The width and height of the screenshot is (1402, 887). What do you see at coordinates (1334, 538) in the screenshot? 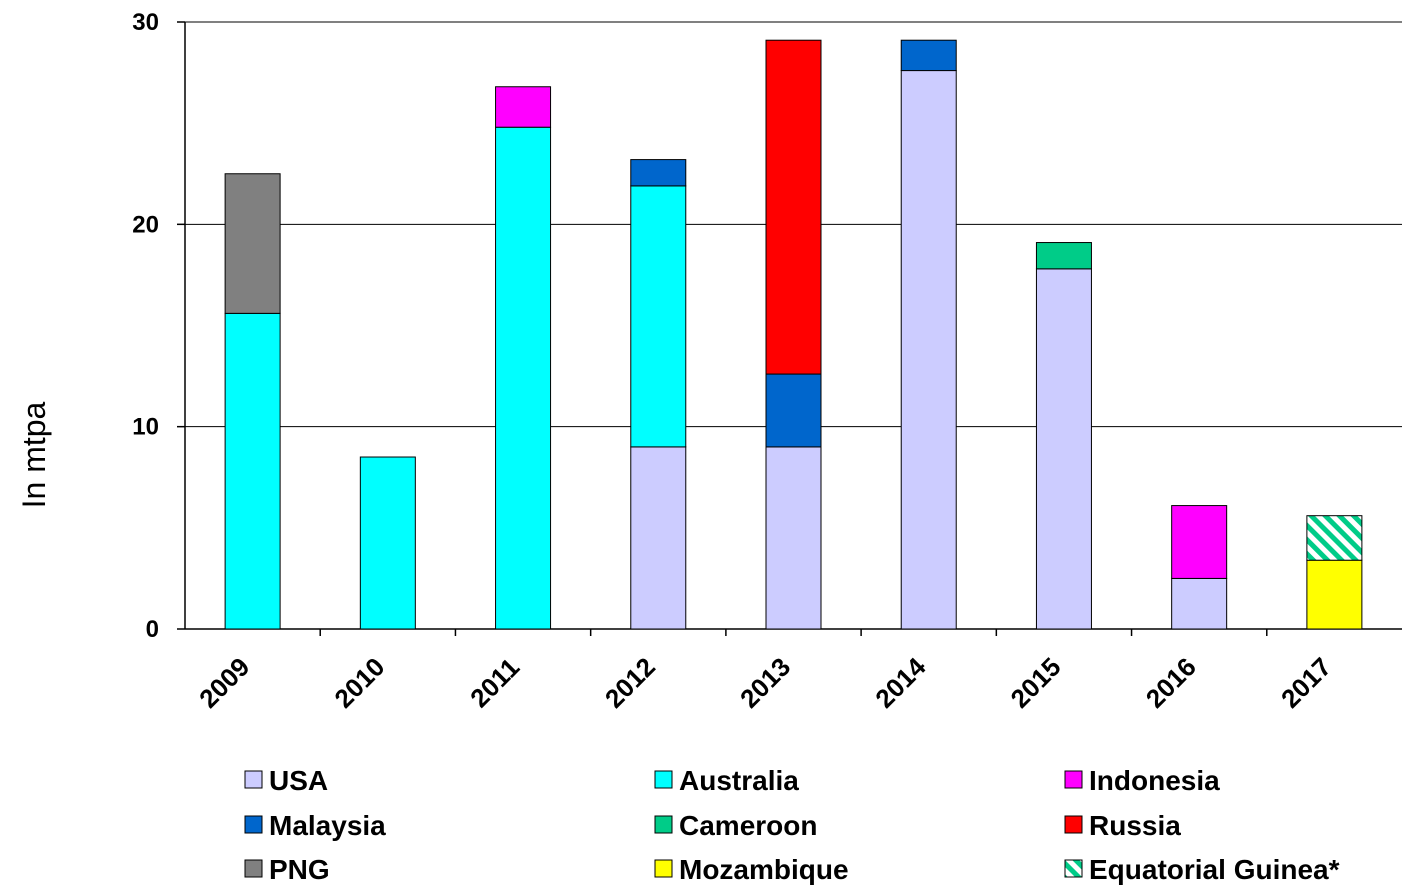
I see `bar-2017-equatorial-guinea-` at bounding box center [1334, 538].